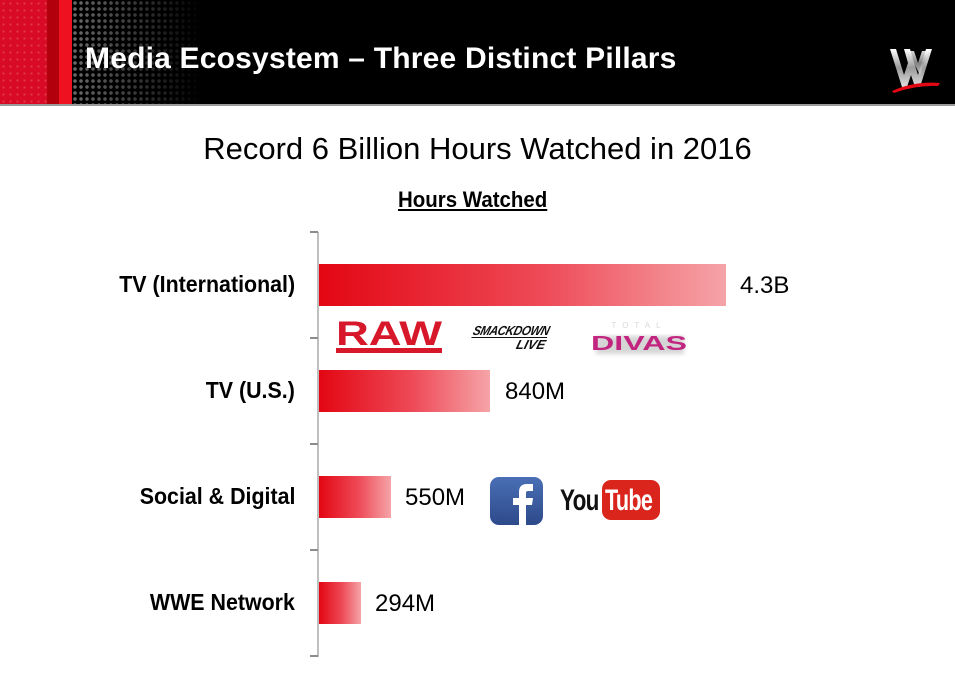  Describe the element at coordinates (222, 602) in the screenshot. I see `category-label-wwe-network: WWE Network` at that location.